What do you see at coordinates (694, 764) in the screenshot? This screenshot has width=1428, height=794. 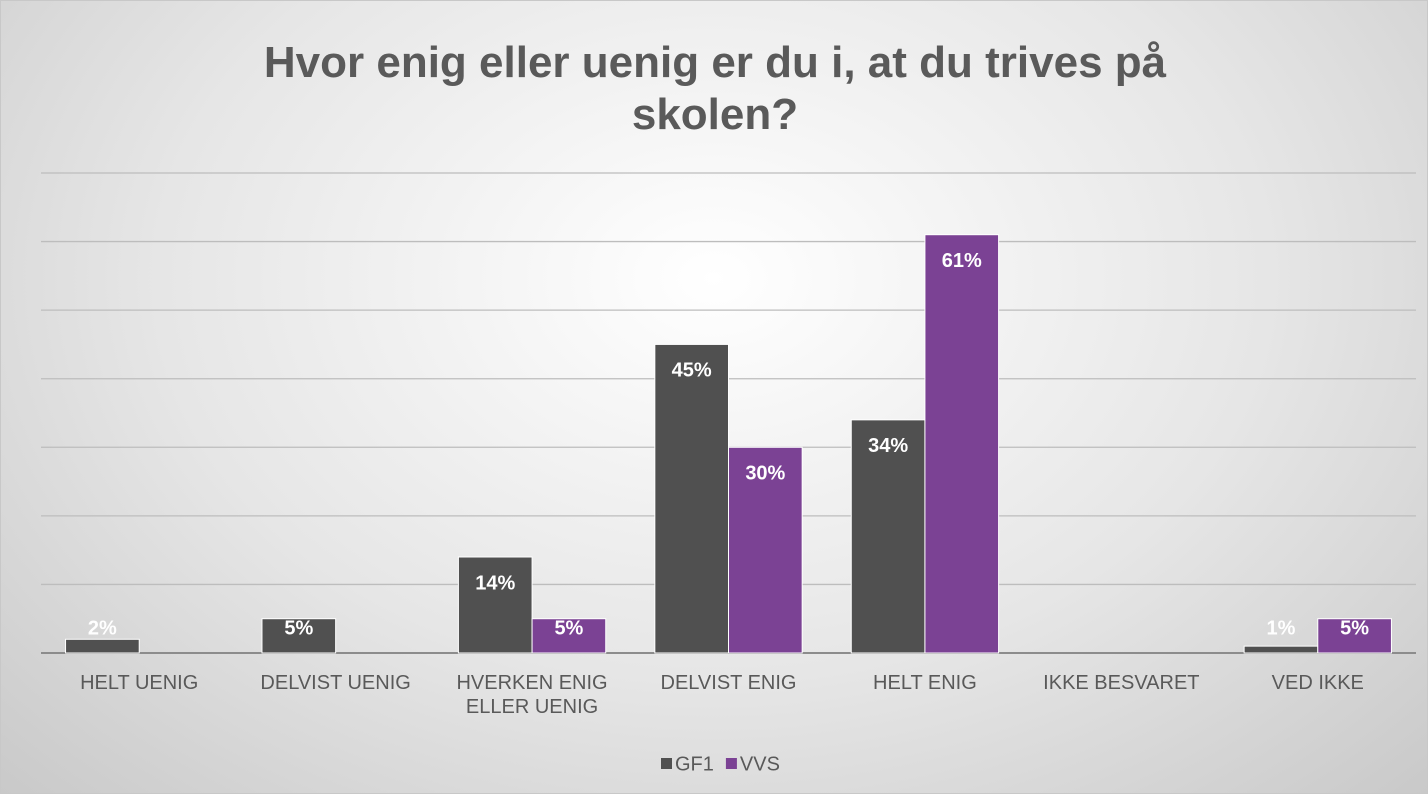 I see `legend-label: GF1` at bounding box center [694, 764].